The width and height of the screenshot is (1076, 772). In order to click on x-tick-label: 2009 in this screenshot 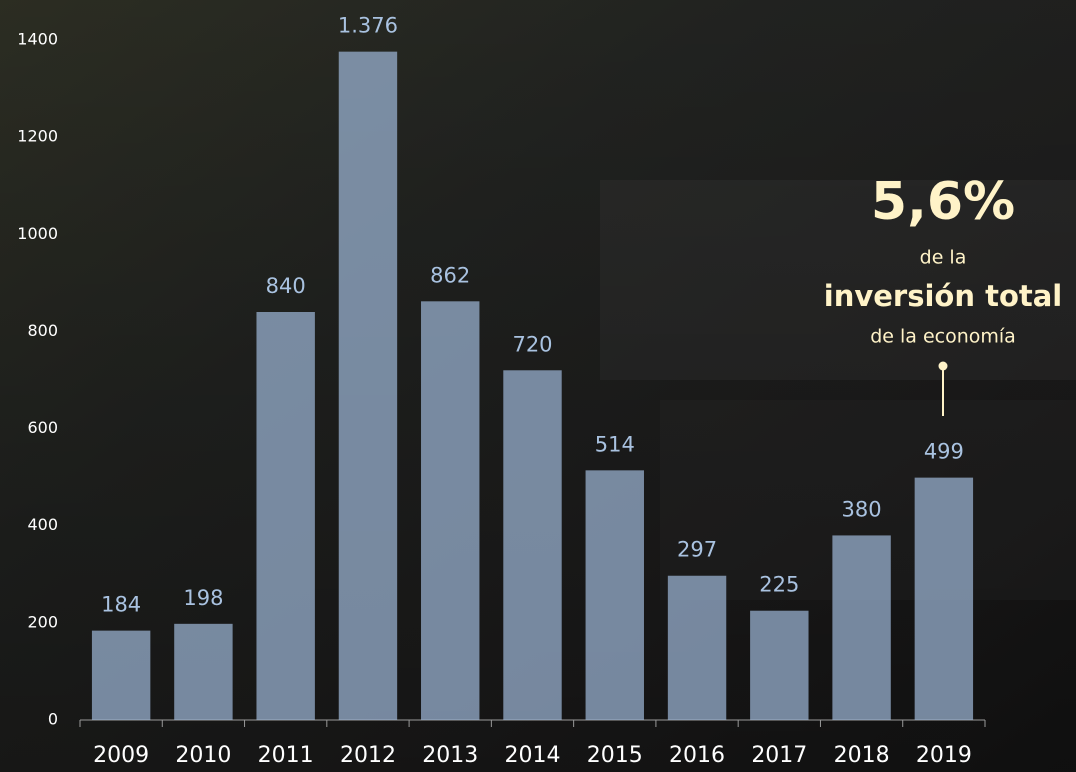, I will do `click(121, 755)`.